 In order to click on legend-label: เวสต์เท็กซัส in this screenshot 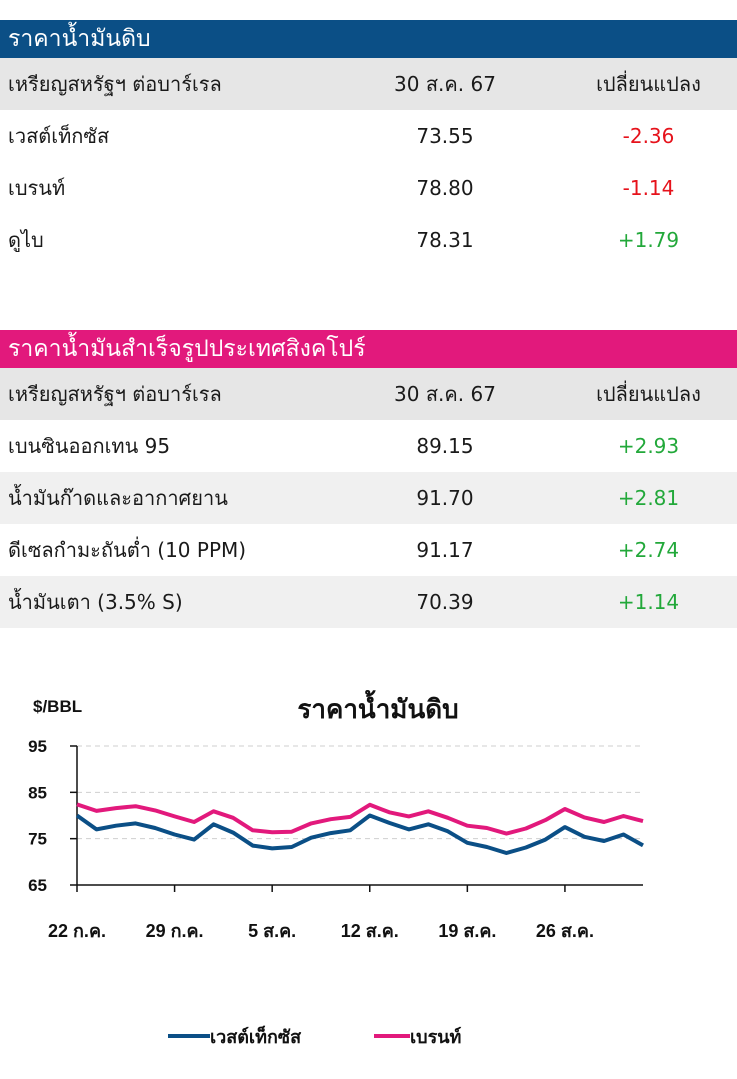, I will do `click(256, 1036)`.